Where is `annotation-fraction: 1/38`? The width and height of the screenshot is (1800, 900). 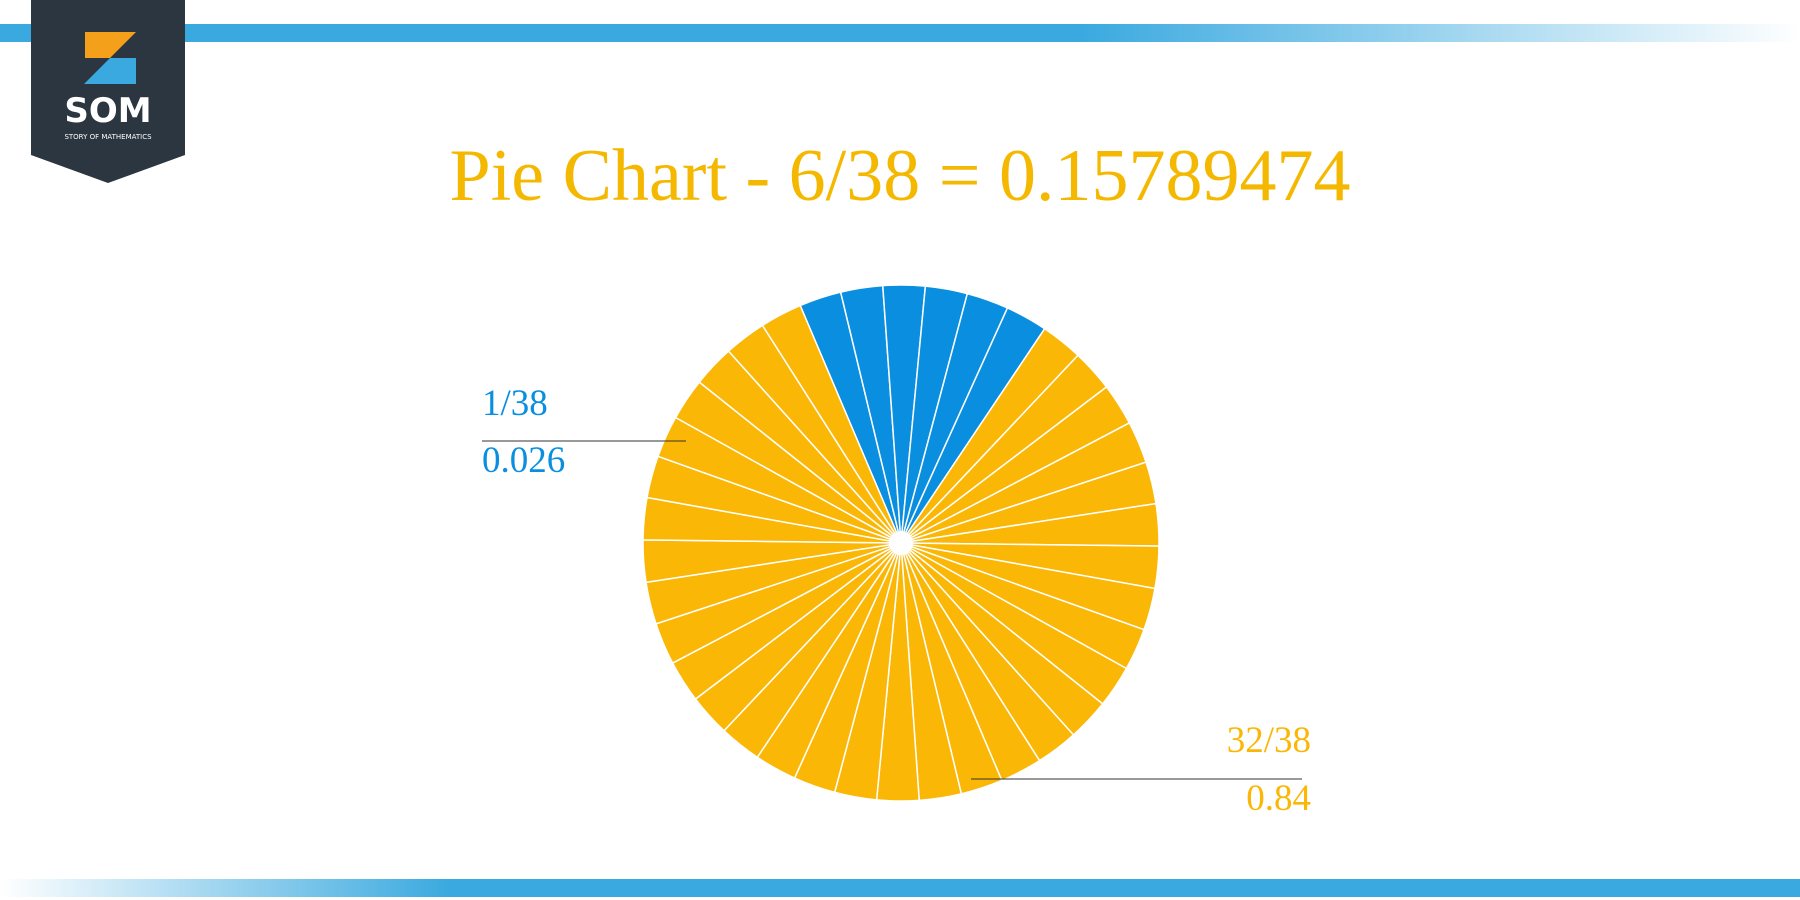
annotation-fraction: 1/38 is located at coordinates (515, 403).